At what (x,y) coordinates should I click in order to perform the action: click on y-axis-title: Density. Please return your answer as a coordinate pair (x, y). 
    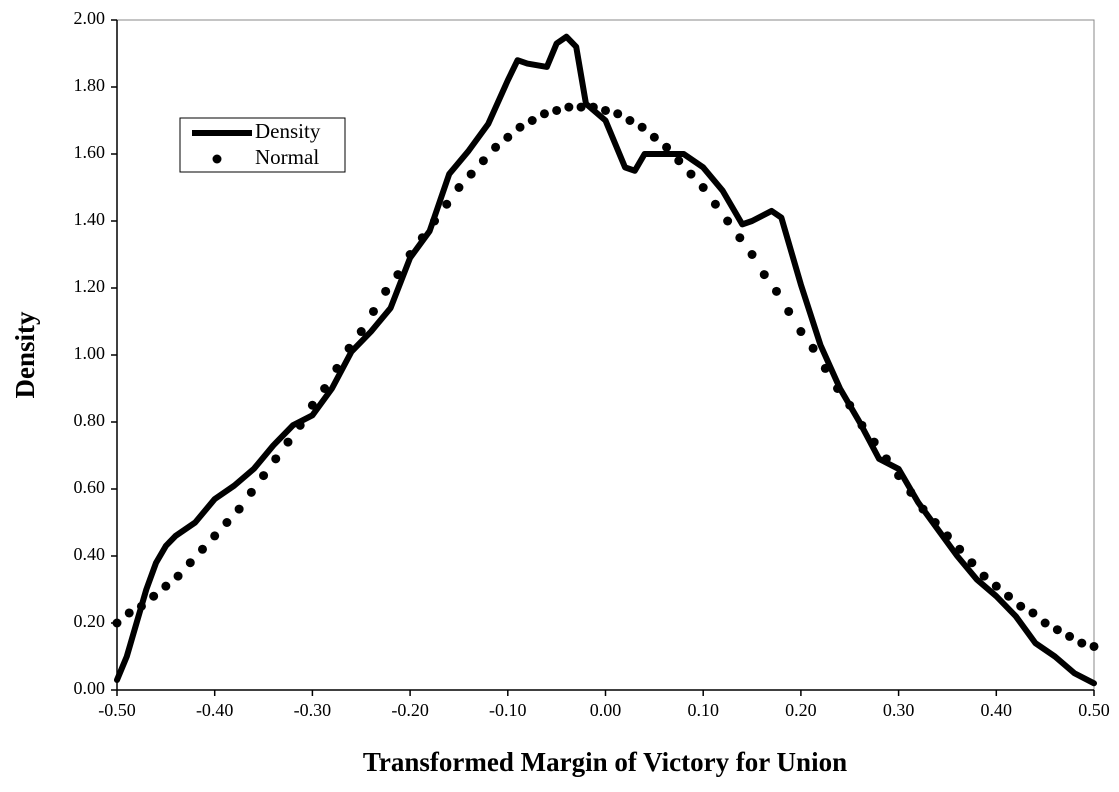
    Looking at the image, I should click on (25, 354).